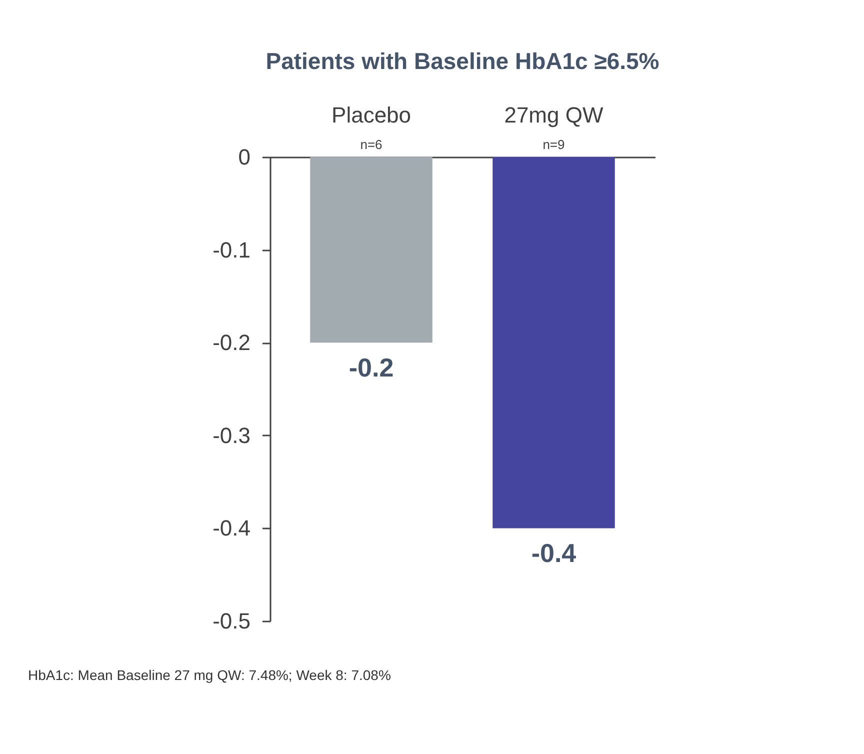  What do you see at coordinates (231, 528) in the screenshot?
I see `y-tick-label: -0.4` at bounding box center [231, 528].